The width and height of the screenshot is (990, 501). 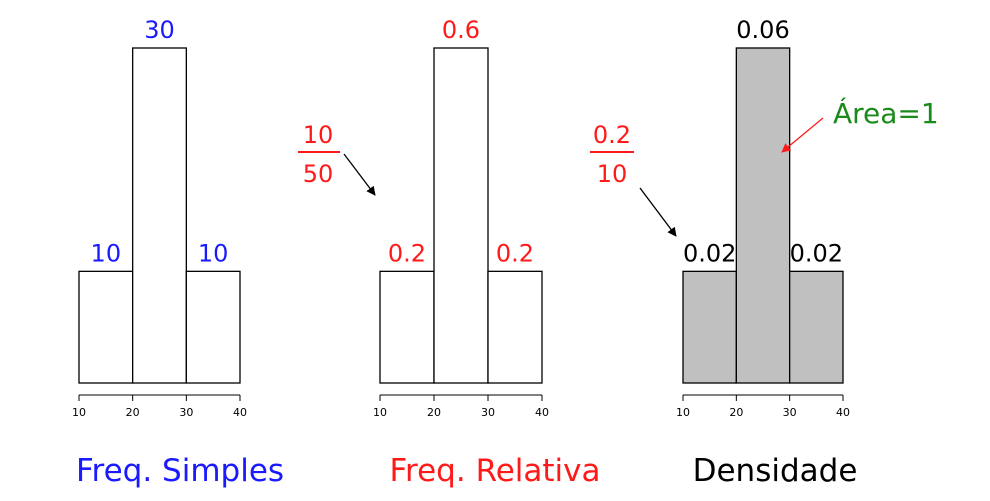 I want to click on fraction-numerator: 0.2, so click(x=612, y=135).